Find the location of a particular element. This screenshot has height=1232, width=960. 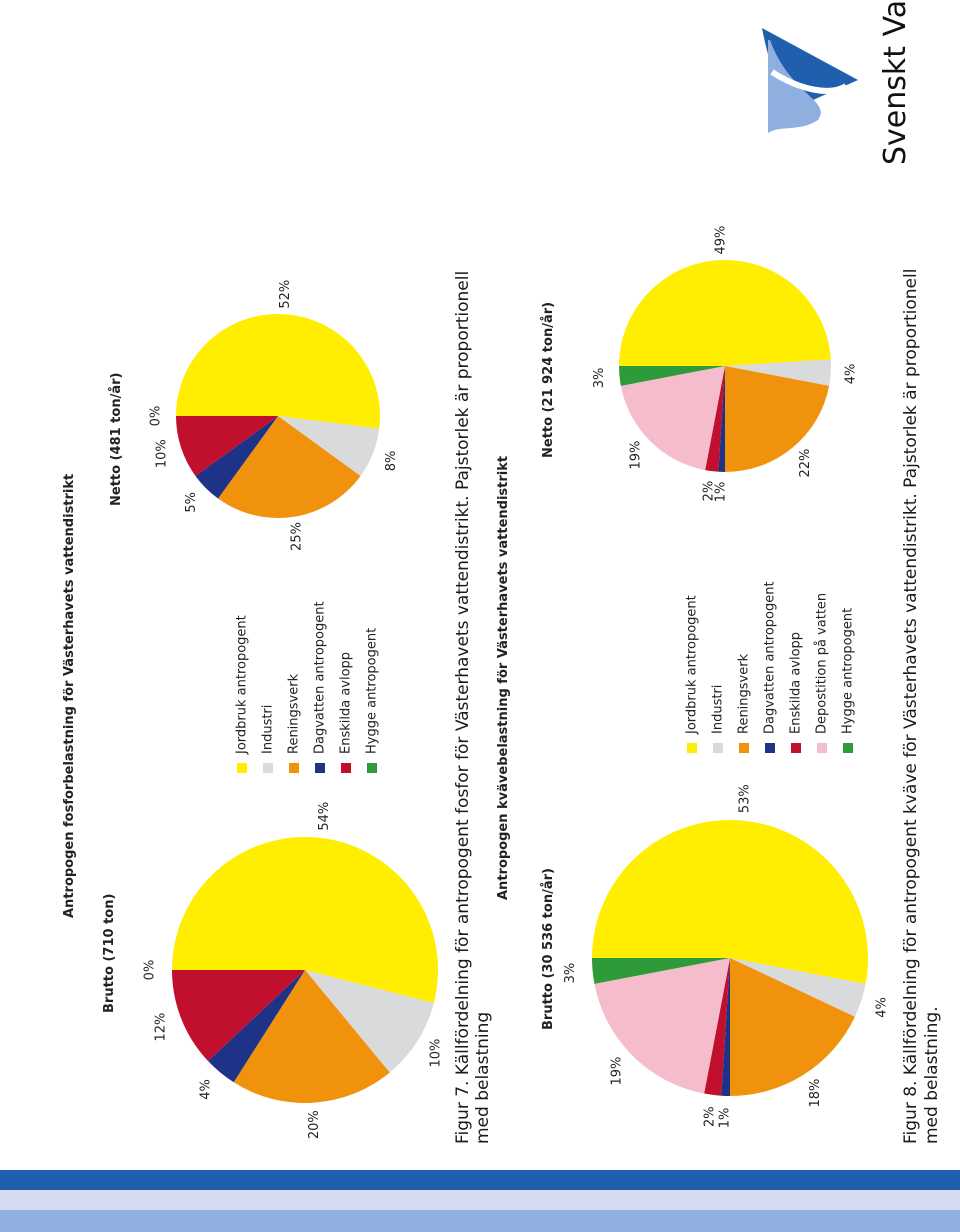

pie-label-reningsverk: 25% is located at coordinates (297, 536).